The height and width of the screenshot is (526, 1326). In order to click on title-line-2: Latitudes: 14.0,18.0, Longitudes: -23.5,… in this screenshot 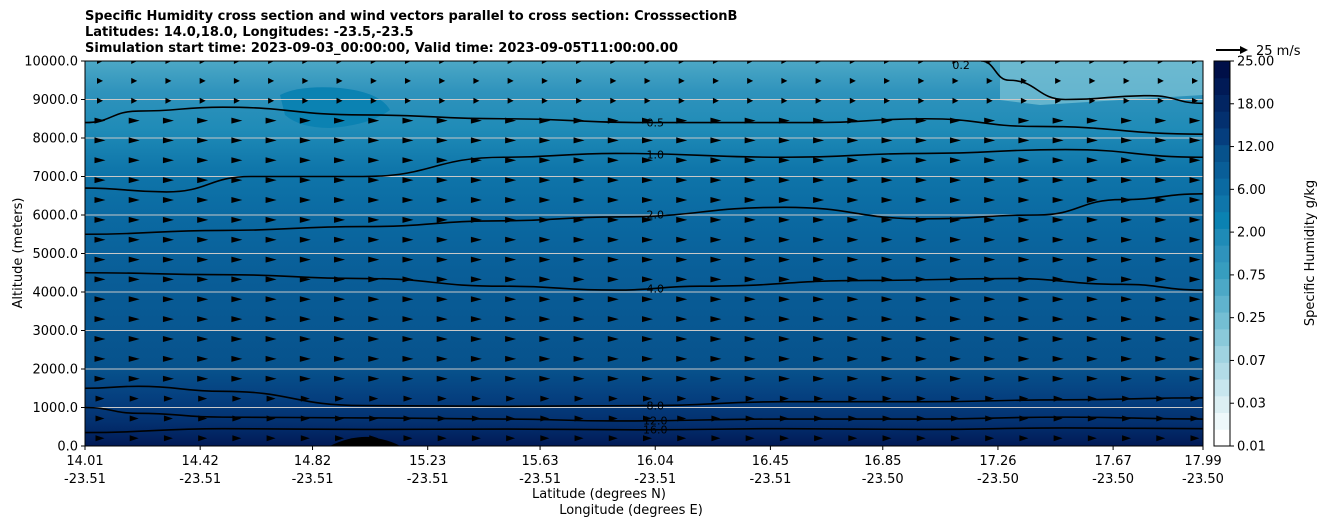, I will do `click(249, 32)`.